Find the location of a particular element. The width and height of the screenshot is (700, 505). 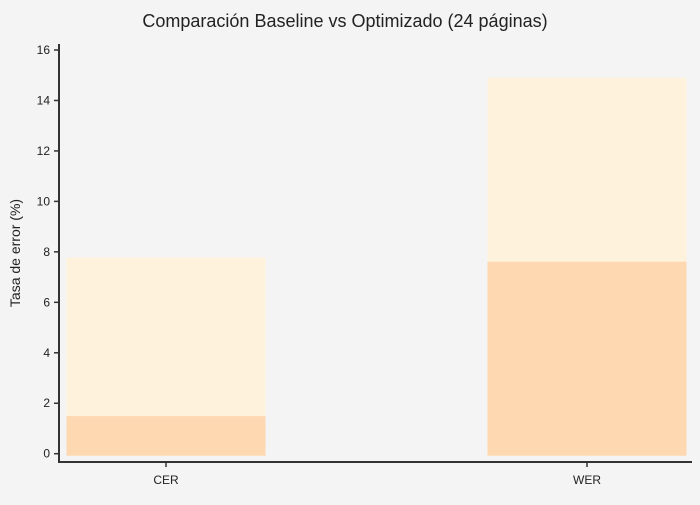

y-tick-label: 4 is located at coordinates (46, 353).